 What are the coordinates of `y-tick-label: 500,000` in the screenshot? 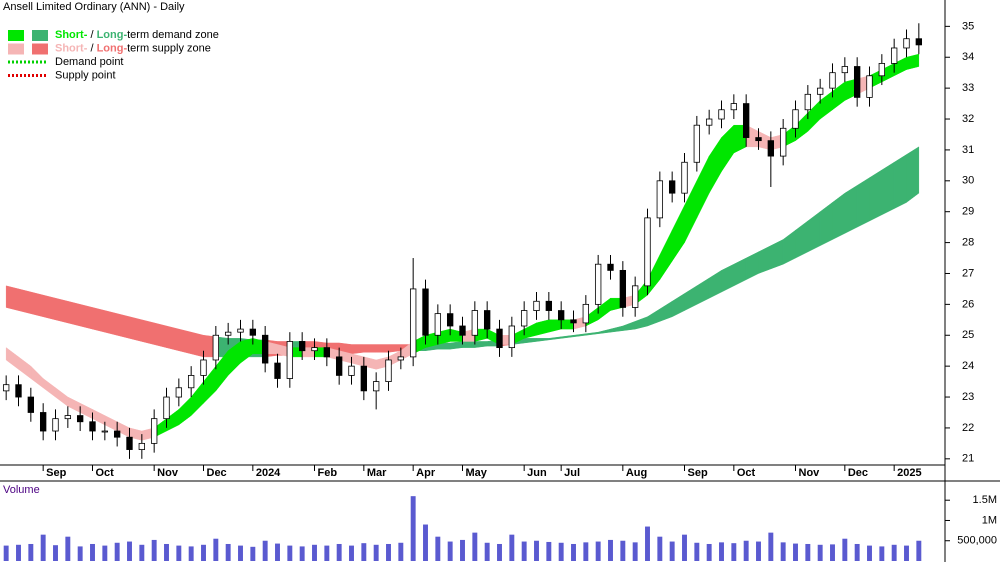 It's located at (977, 541).